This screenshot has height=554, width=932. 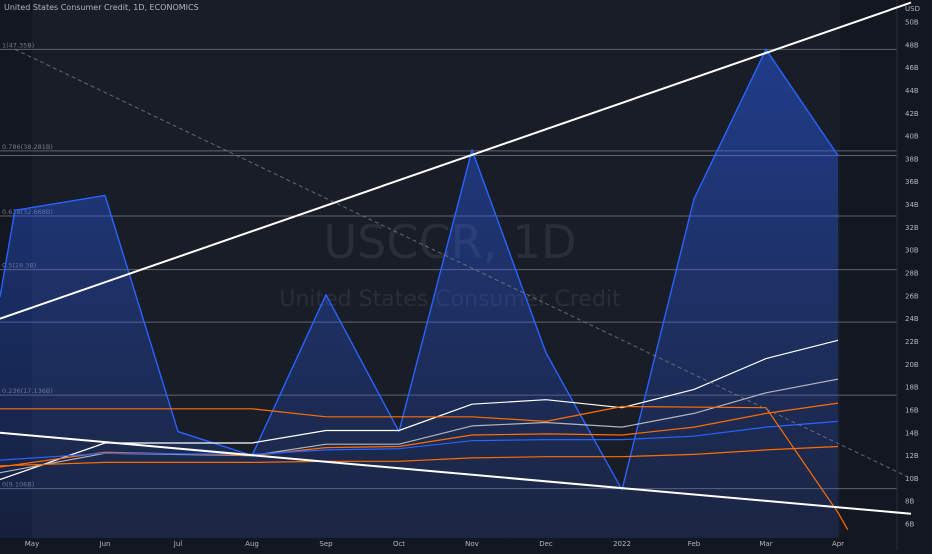 What do you see at coordinates (326, 544) in the screenshot?
I see `x-tick-label: Sep` at bounding box center [326, 544].